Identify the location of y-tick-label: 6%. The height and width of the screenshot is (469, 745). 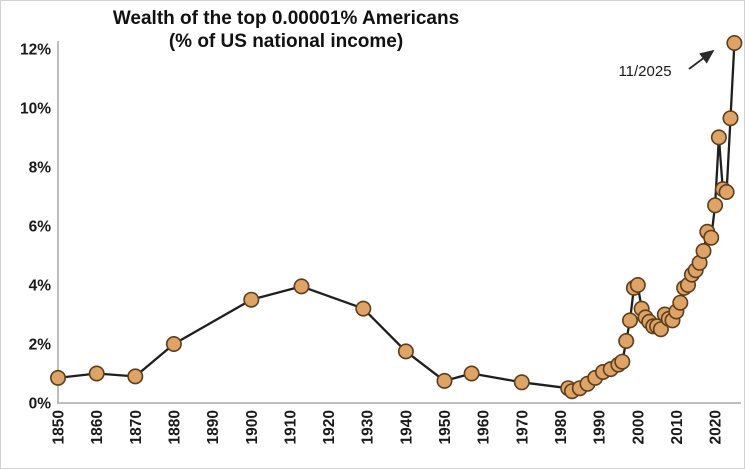
(40, 226).